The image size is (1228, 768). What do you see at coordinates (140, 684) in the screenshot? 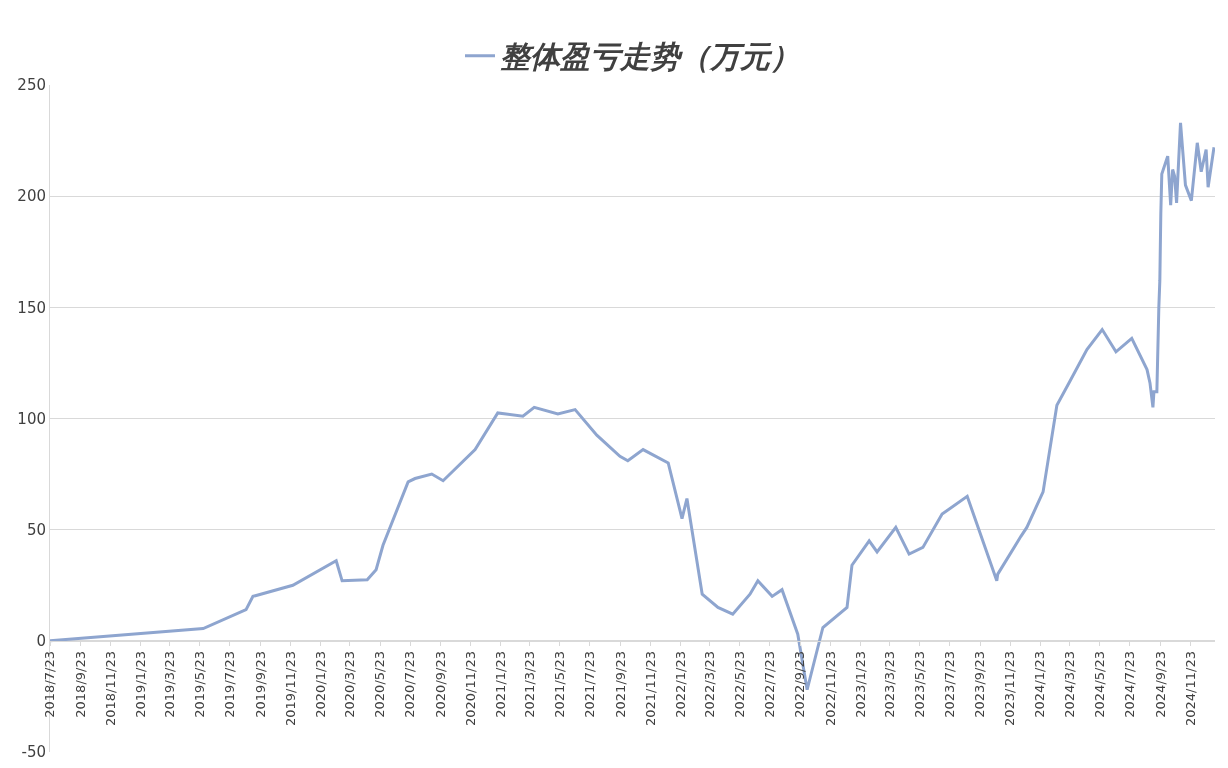
I see `x-tick-label: 2019/1/23` at bounding box center [140, 684].